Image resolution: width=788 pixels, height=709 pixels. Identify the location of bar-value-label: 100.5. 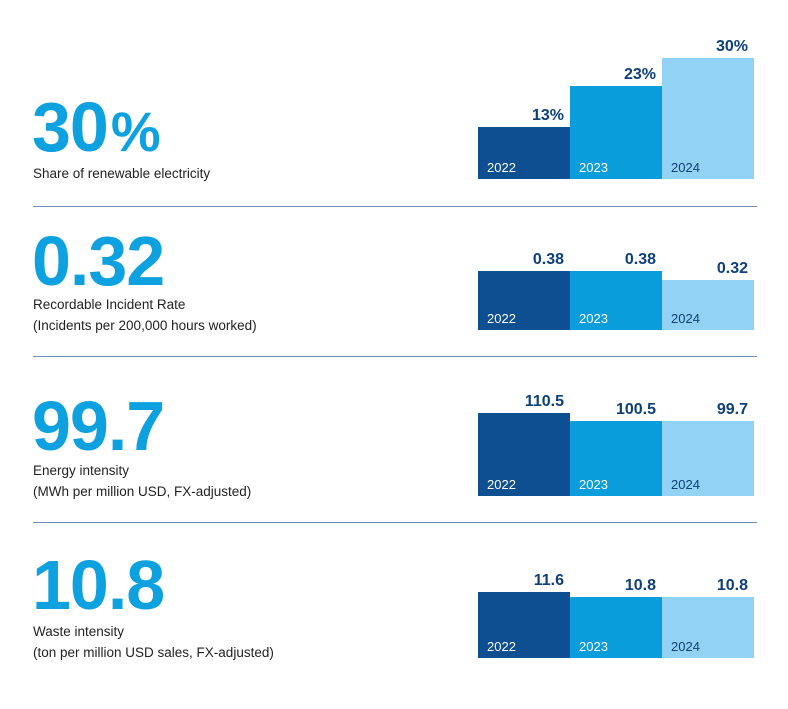
(636, 409).